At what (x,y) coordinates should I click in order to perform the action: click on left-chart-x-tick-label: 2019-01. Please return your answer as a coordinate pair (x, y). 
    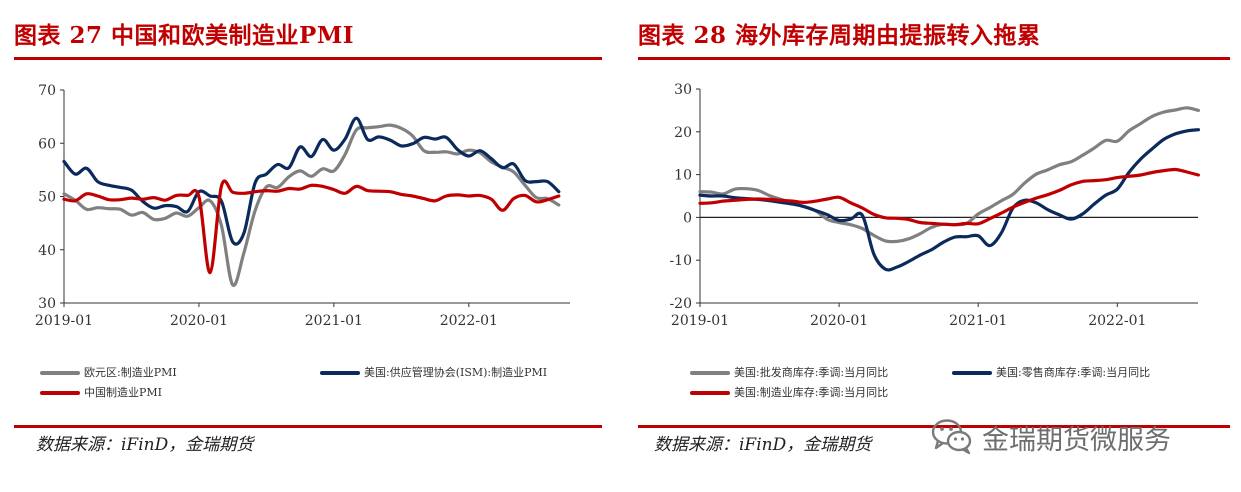
    Looking at the image, I should click on (64, 321).